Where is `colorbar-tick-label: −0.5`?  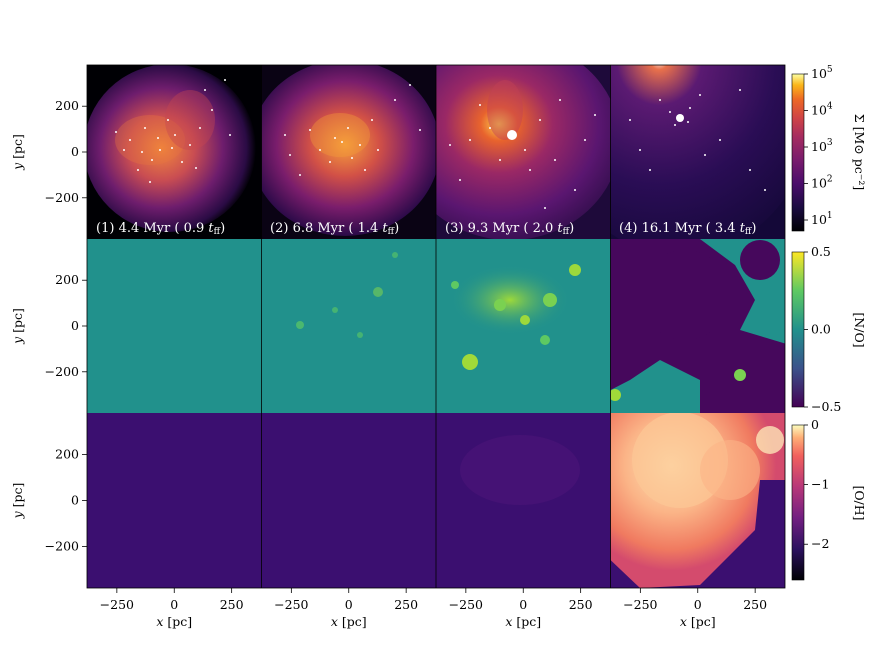 colorbar-tick-label: −0.5 is located at coordinates (826, 406).